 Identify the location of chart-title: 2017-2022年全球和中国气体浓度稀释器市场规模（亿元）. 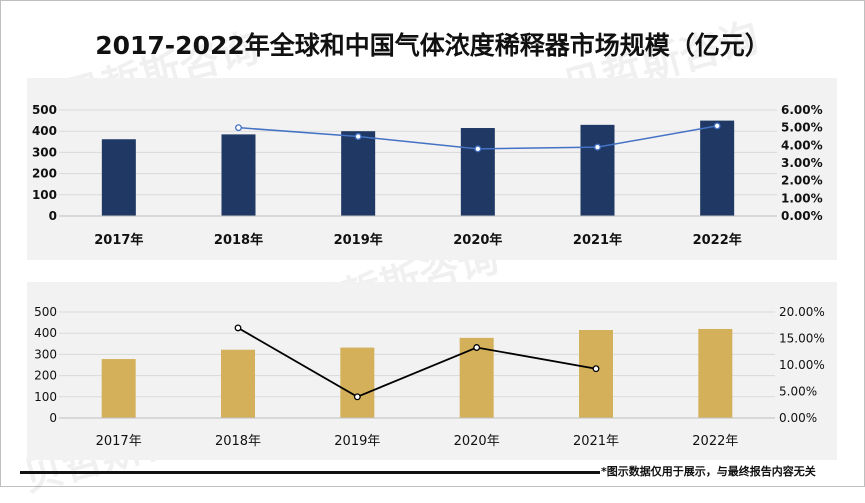
(432, 45).